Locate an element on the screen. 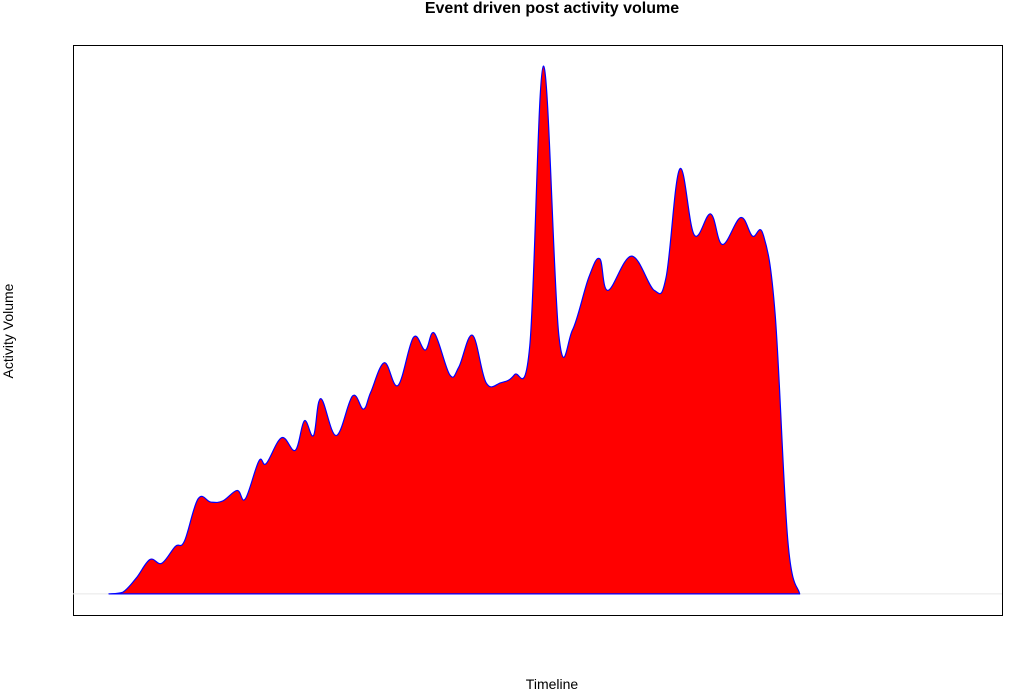 The height and width of the screenshot is (691, 1031). y-axis-label: Activity Volume is located at coordinates (8, 330).